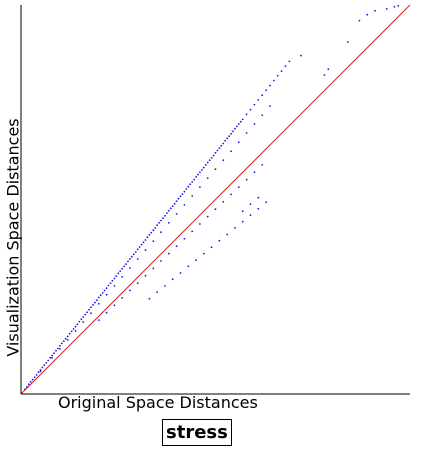 This screenshot has height=450, width=430. What do you see at coordinates (197, 432) in the screenshot?
I see `chart-title: stress` at bounding box center [197, 432].